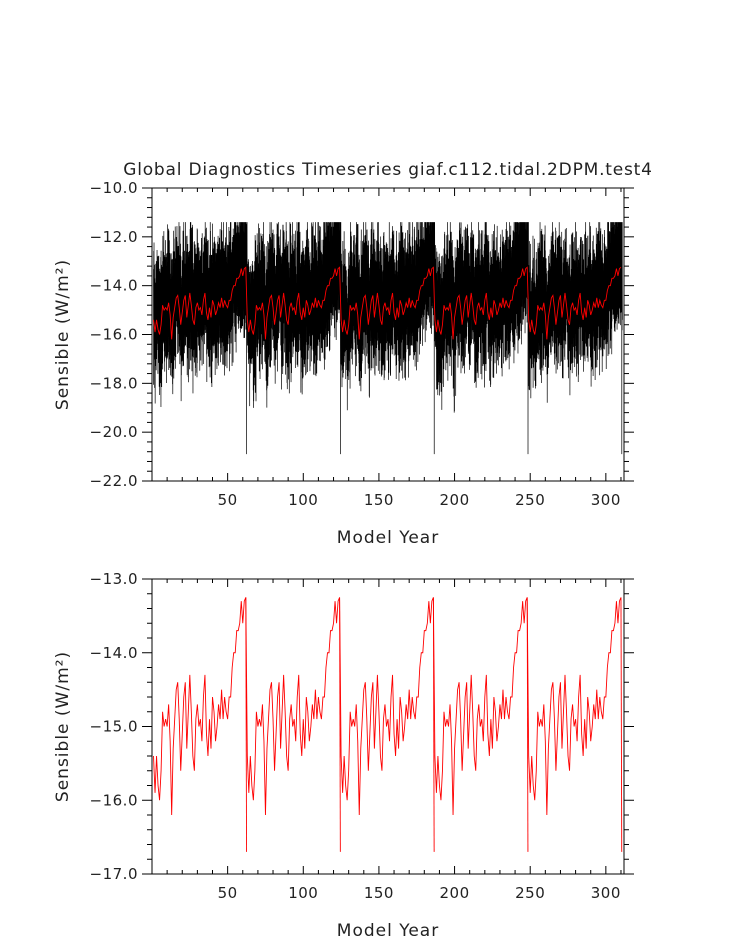 This screenshot has height=945, width=733. Describe the element at coordinates (388, 931) in the screenshot. I see `bottom-x-axis-label: Model Year` at that location.